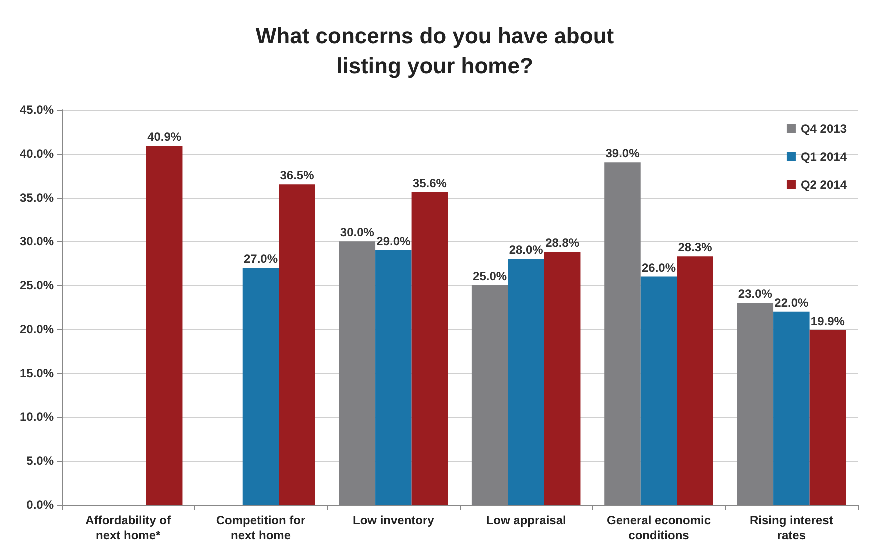 The width and height of the screenshot is (872, 548). I want to click on y-tick-label: 45.0%, so click(37, 110).